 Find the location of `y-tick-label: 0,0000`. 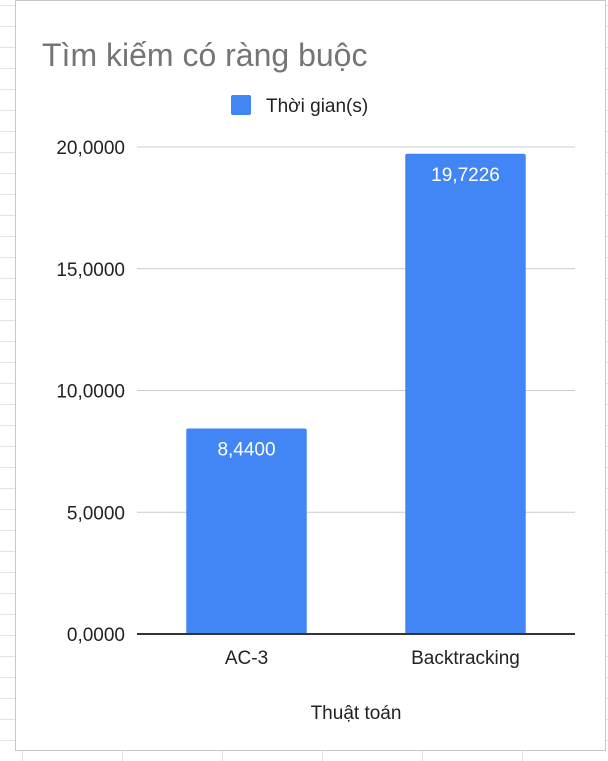

y-tick-label: 0,0000 is located at coordinates (96, 635).